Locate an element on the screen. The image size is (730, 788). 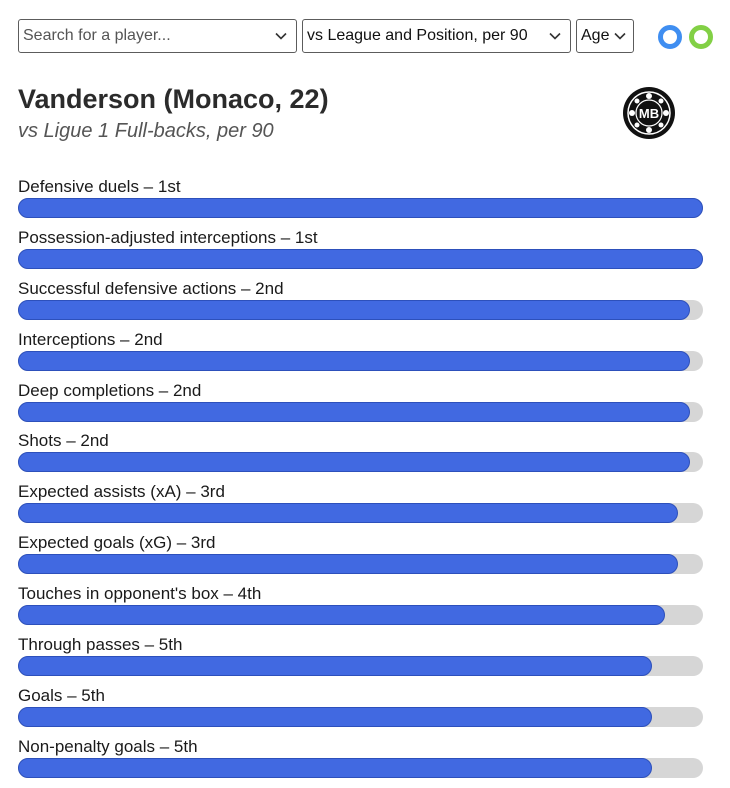
metric-row: Goals – 5th is located at coordinates (361, 709).